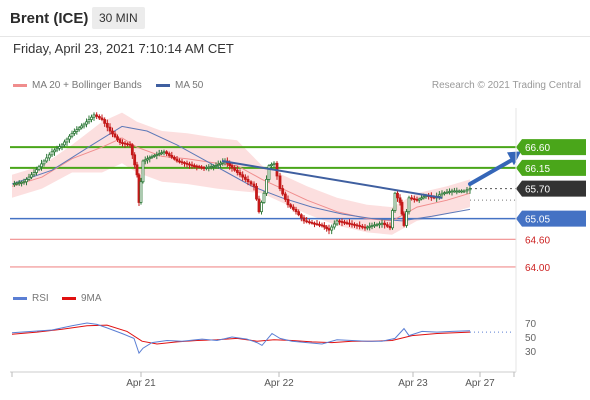 The image size is (590, 400). Describe the element at coordinates (332, 179) in the screenshot. I see `trendline` at that location.